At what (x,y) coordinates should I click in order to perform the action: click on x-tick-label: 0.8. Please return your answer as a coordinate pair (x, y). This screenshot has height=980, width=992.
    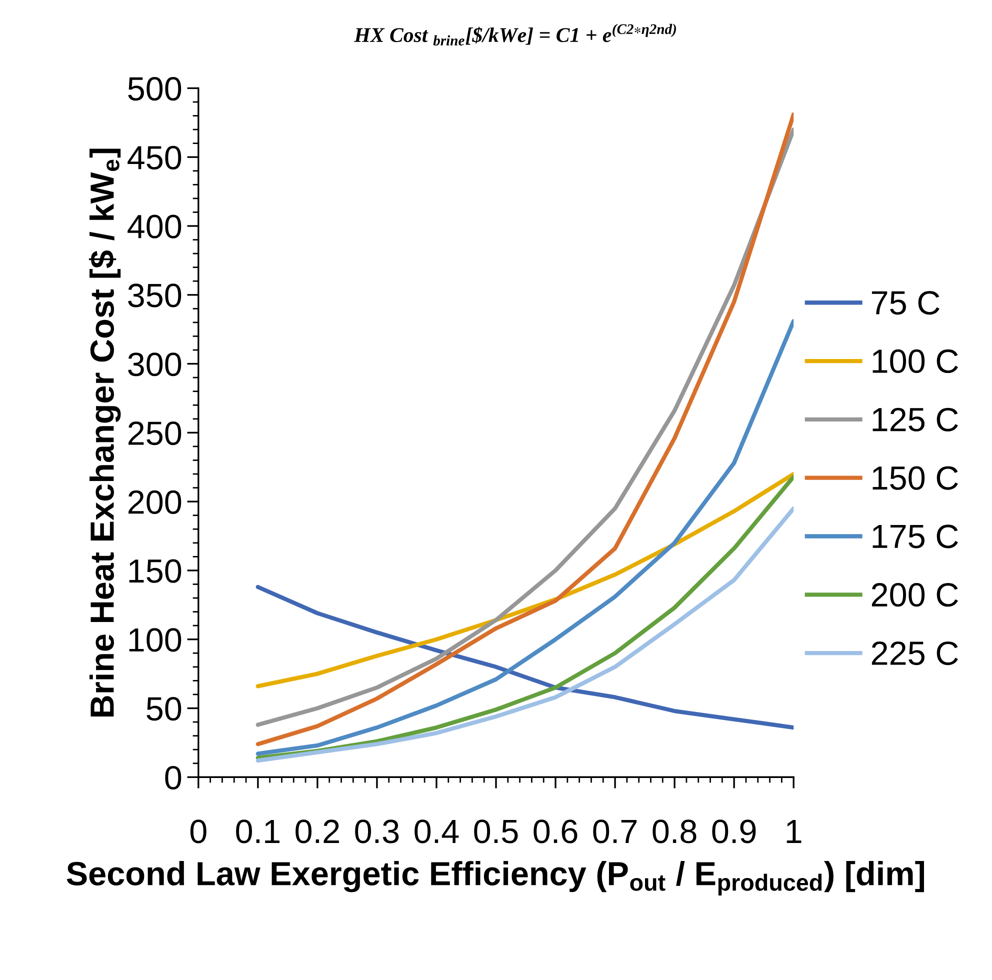
    Looking at the image, I should click on (674, 832).